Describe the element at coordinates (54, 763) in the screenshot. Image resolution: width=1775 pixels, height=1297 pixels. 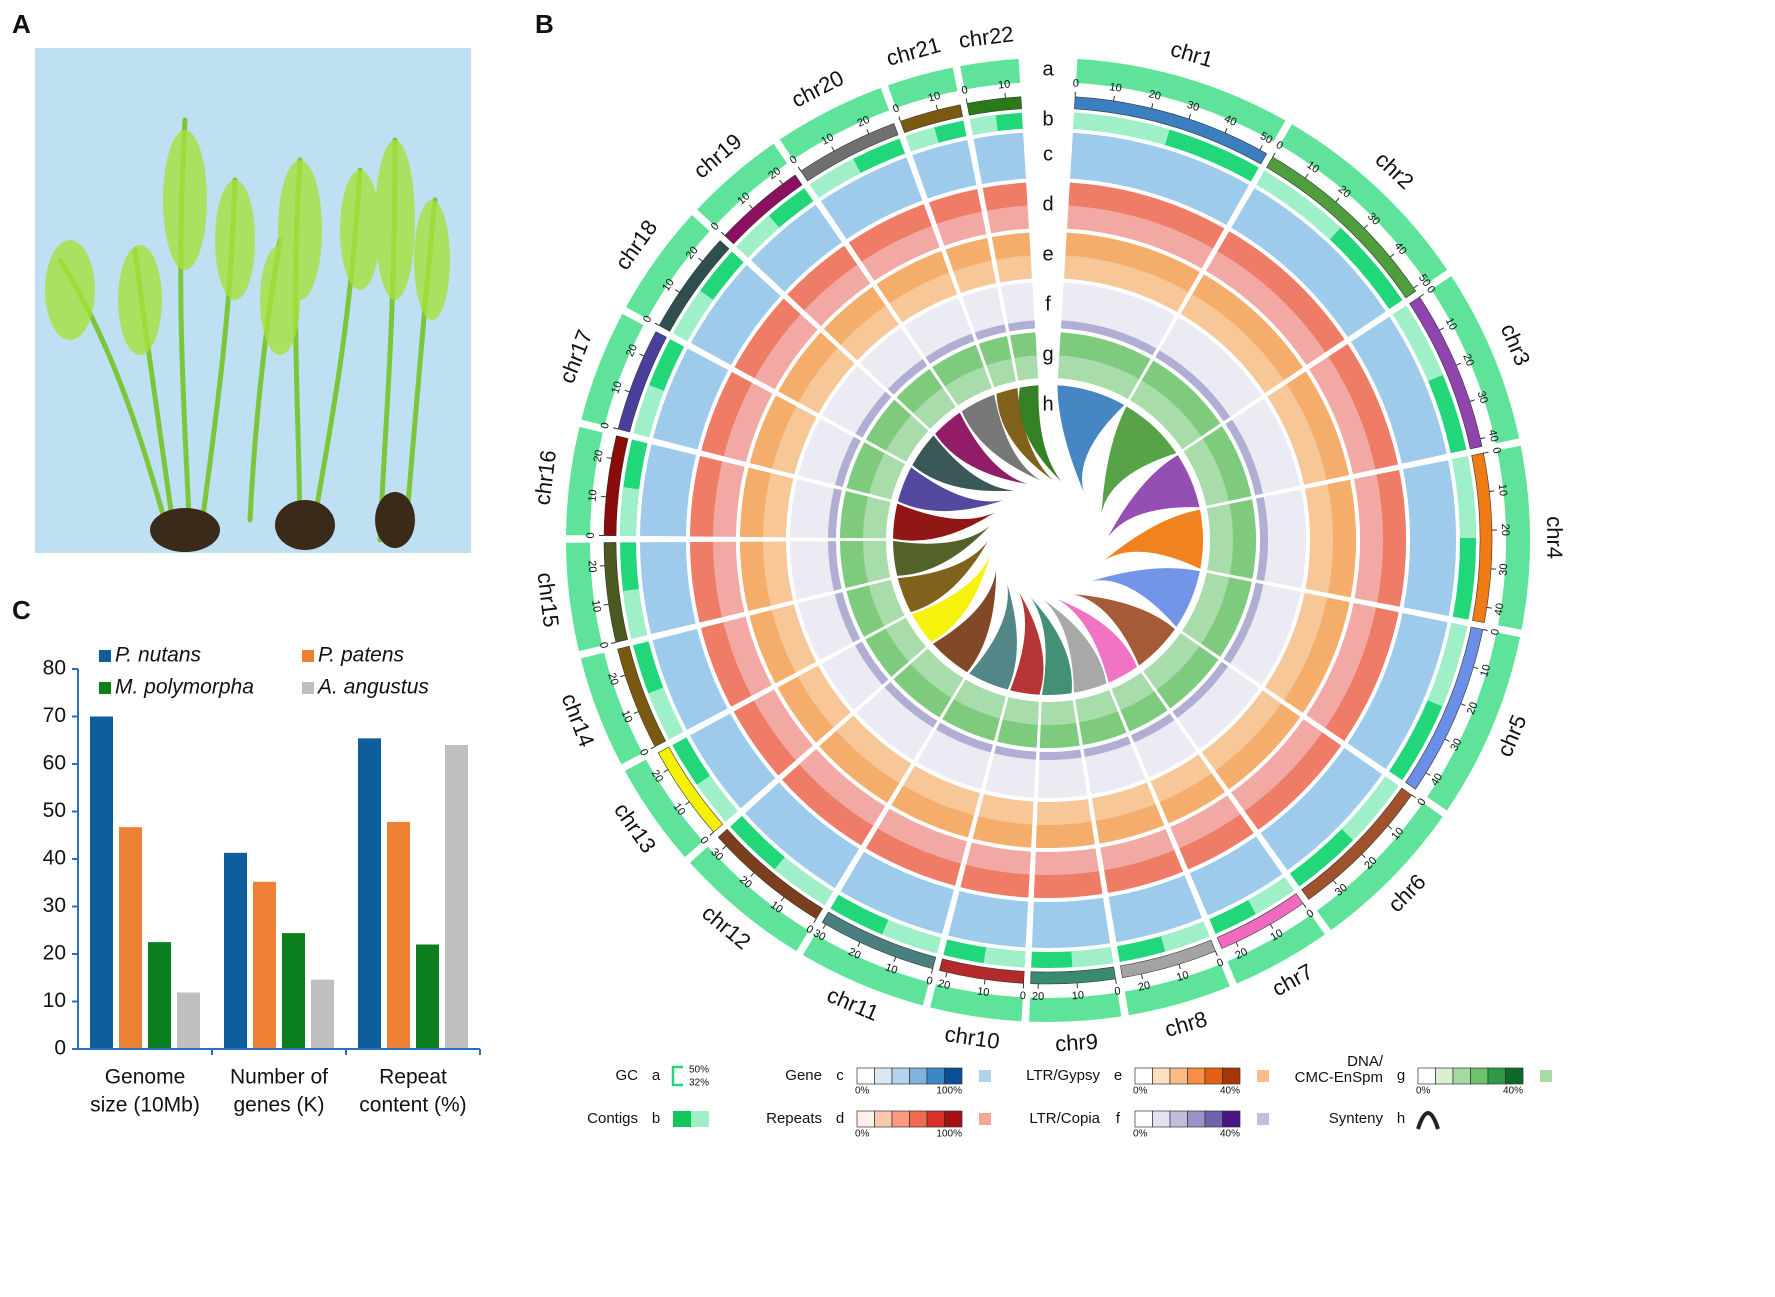
I see `y-tick-label: 60` at that location.